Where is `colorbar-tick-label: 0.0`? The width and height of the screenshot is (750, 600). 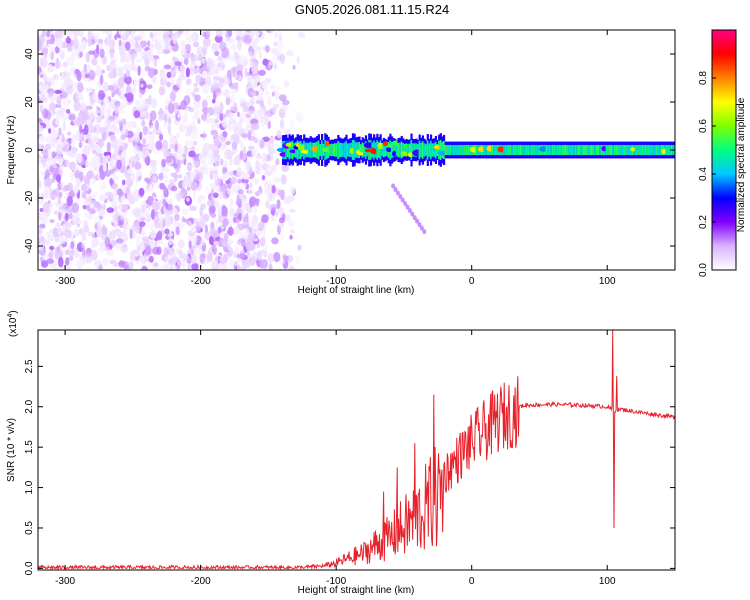 colorbar-tick-label: 0.0 is located at coordinates (703, 270).